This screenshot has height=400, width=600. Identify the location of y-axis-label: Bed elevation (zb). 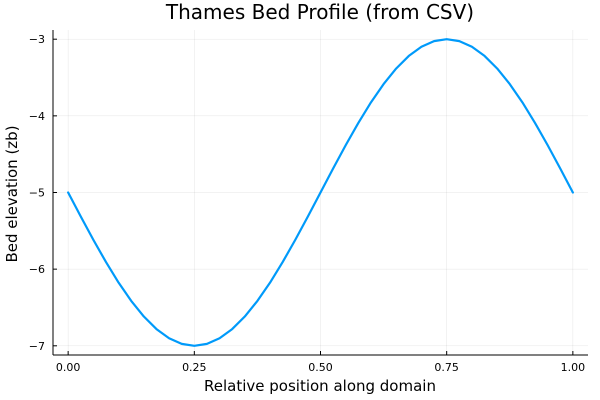
(12, 193).